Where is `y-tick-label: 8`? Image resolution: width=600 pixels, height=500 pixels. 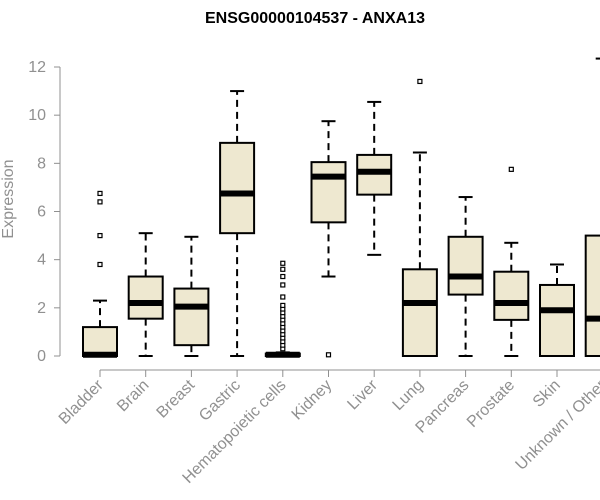 y-tick-label: 8 is located at coordinates (41, 163).